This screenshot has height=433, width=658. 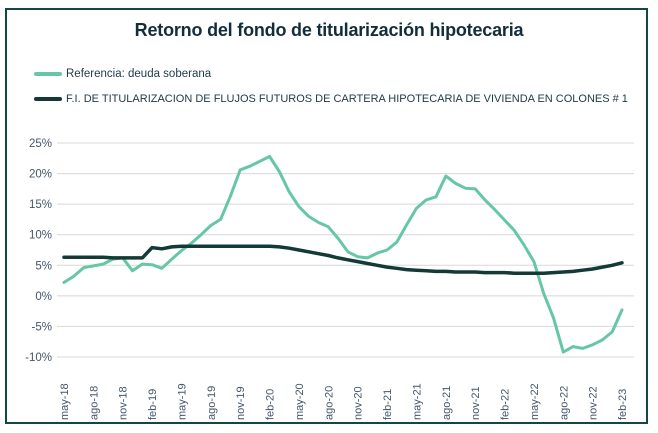 What do you see at coordinates (271, 404) in the screenshot?
I see `x-axis-tick-label: feb-20` at bounding box center [271, 404].